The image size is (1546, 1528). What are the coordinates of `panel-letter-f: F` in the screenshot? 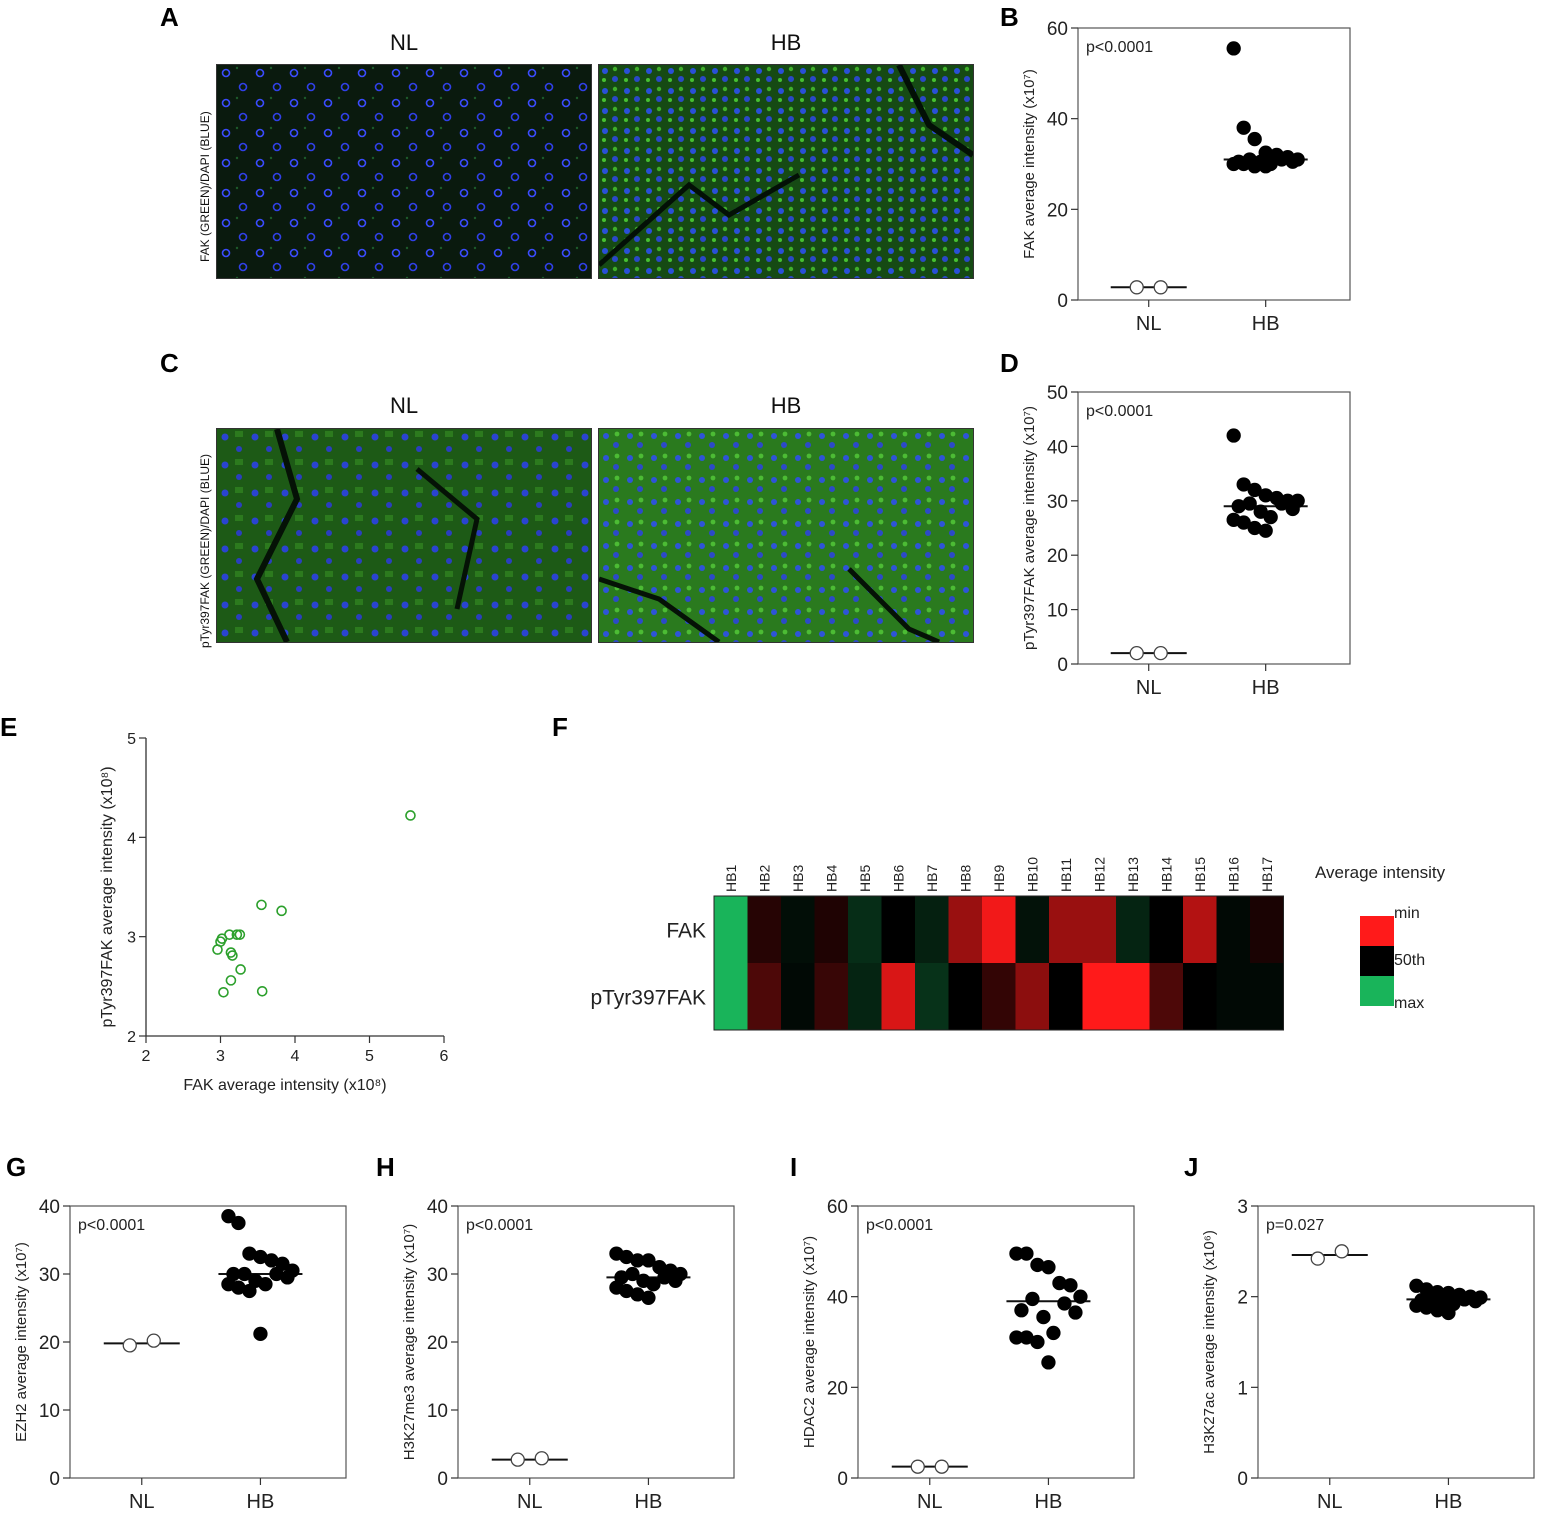 It's located at (560, 727).